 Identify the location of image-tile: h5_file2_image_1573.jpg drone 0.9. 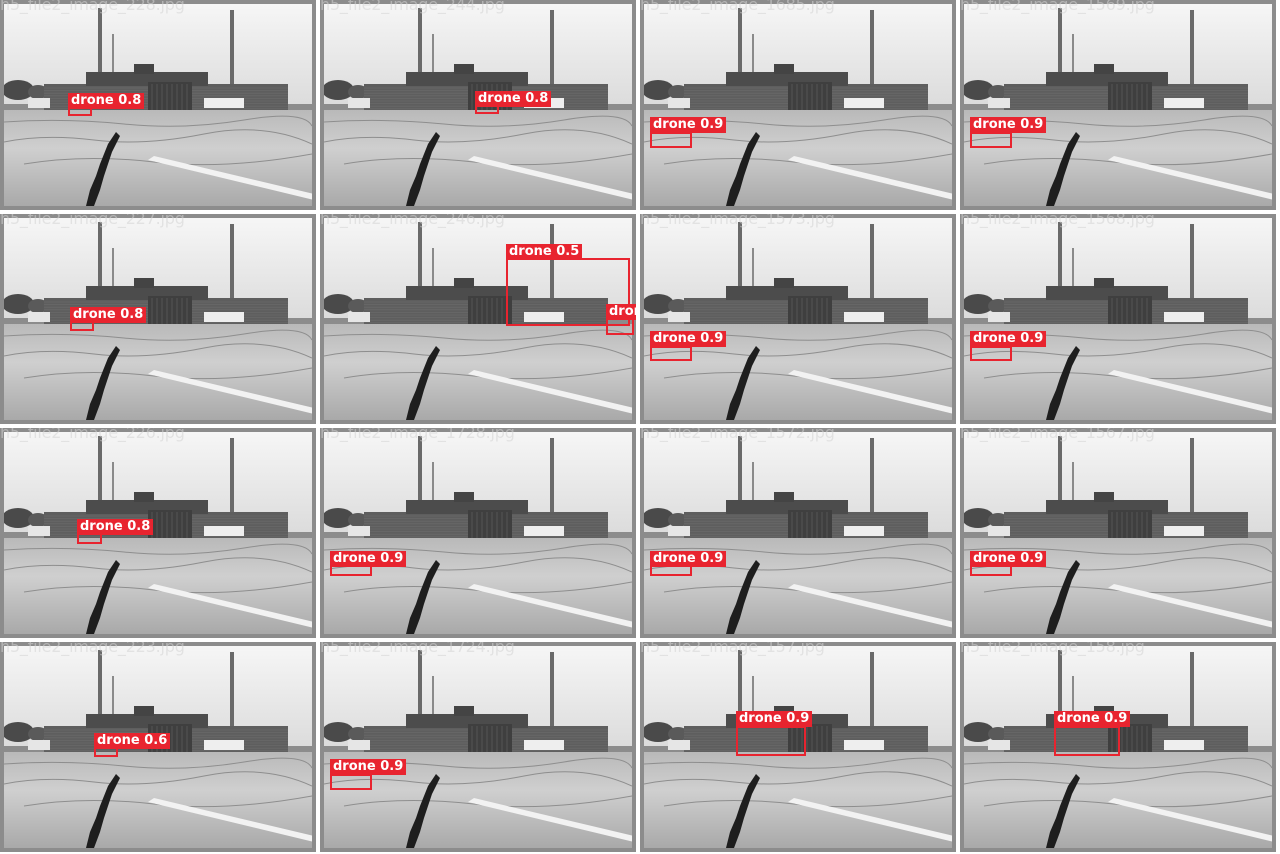
(798, 319).